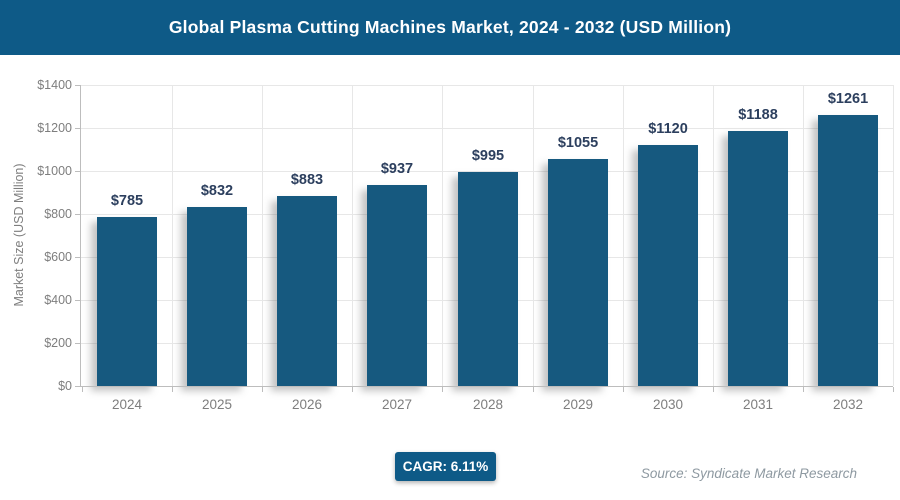 The height and width of the screenshot is (500, 900). Describe the element at coordinates (307, 180) in the screenshot. I see `bar-value-label-2026: $883` at that location.